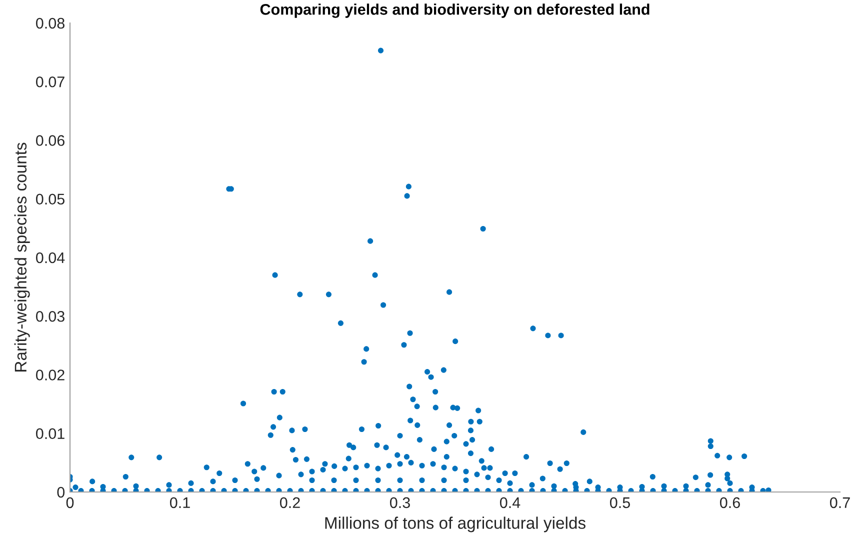 This screenshot has height=542, width=860. Describe the element at coordinates (510, 502) in the screenshot. I see `x-tick-label: 0.4` at that location.